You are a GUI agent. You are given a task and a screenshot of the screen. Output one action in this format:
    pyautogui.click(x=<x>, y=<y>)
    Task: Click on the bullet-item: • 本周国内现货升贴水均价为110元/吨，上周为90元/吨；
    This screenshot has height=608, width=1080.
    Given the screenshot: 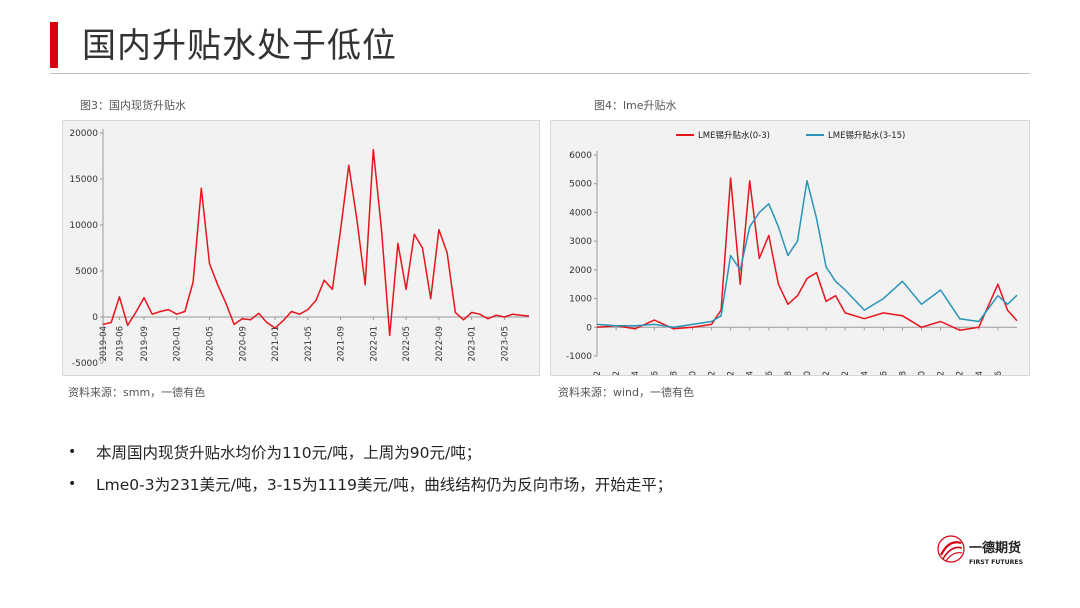 What is the action you would take?
    pyautogui.click(x=370, y=452)
    